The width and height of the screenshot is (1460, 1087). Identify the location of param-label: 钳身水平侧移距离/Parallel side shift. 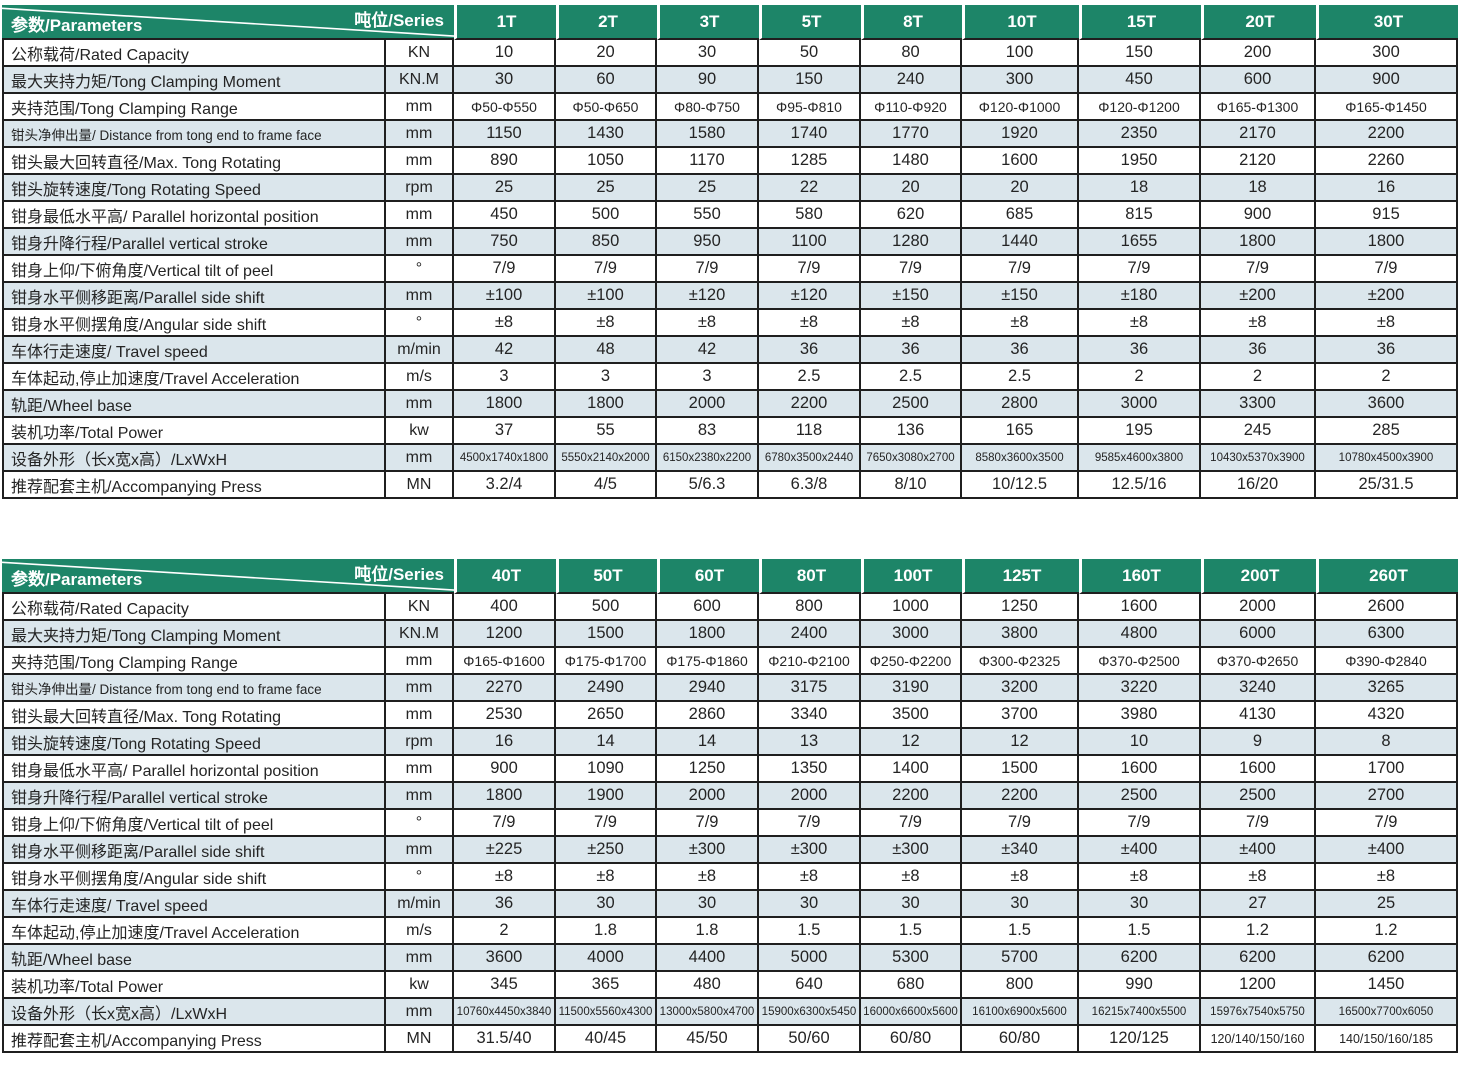
(194, 296).